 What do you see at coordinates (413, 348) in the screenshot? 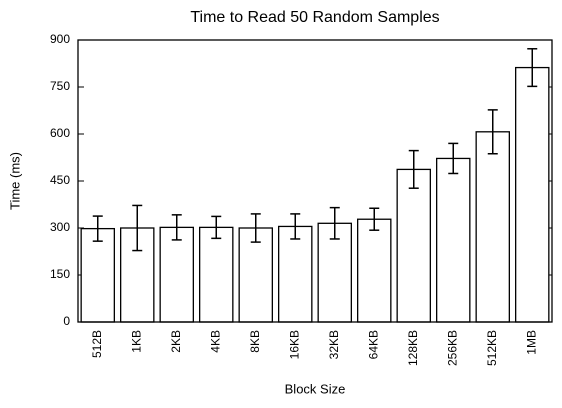
I see `x-tick-label: 128KB` at bounding box center [413, 348].